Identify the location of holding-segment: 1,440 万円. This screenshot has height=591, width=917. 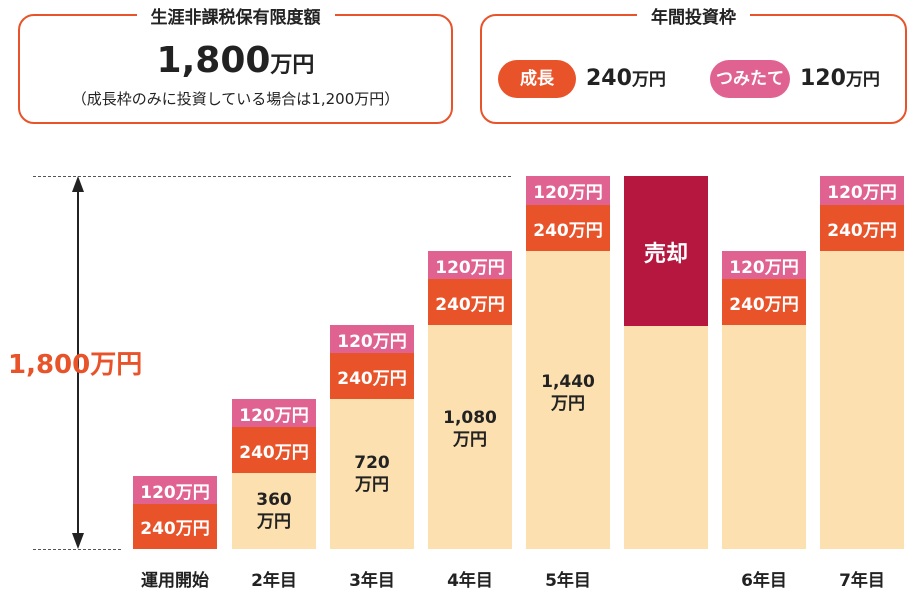
(568, 400).